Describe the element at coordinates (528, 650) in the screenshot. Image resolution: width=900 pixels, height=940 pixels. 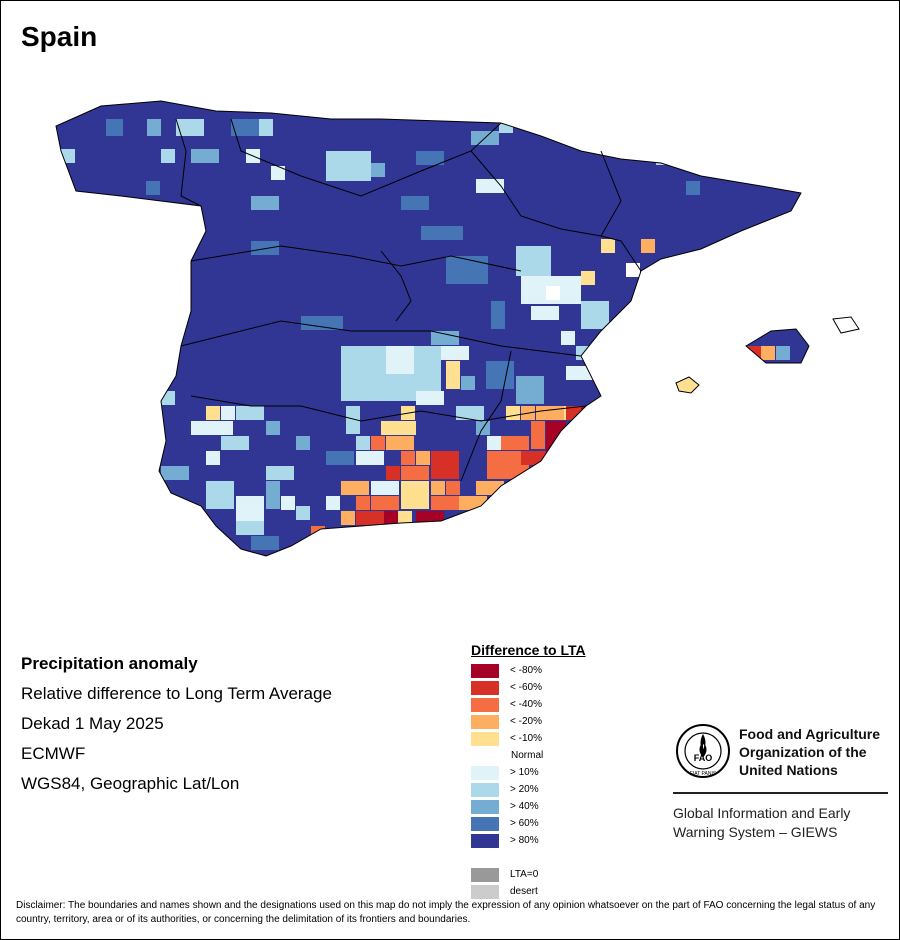
I see `legend-title: Difference to LTA` at that location.